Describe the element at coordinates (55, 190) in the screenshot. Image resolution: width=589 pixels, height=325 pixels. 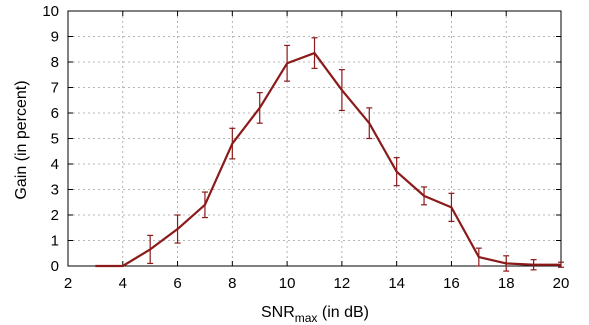
I see `y-tick-label: 3` at that location.